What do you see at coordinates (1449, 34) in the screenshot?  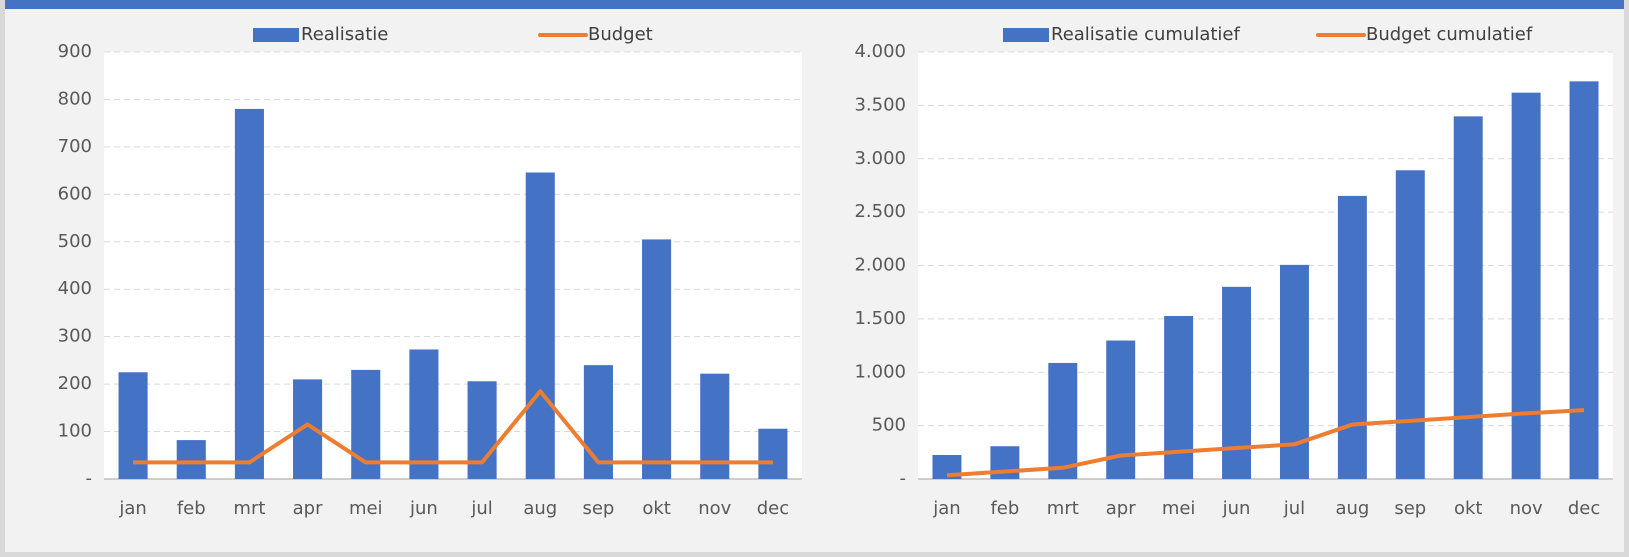 I see `legend-label: Budget cumulatief` at bounding box center [1449, 34].